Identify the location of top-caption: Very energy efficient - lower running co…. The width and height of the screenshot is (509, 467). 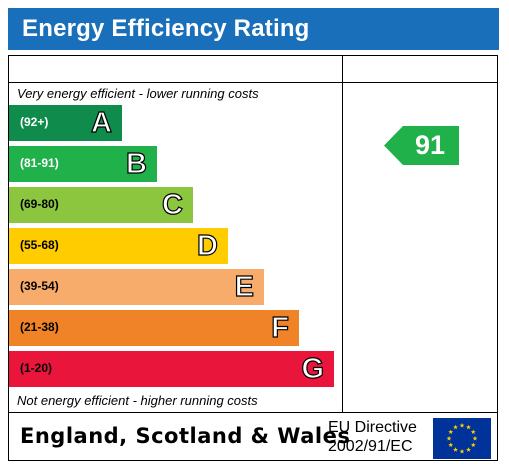
(138, 93).